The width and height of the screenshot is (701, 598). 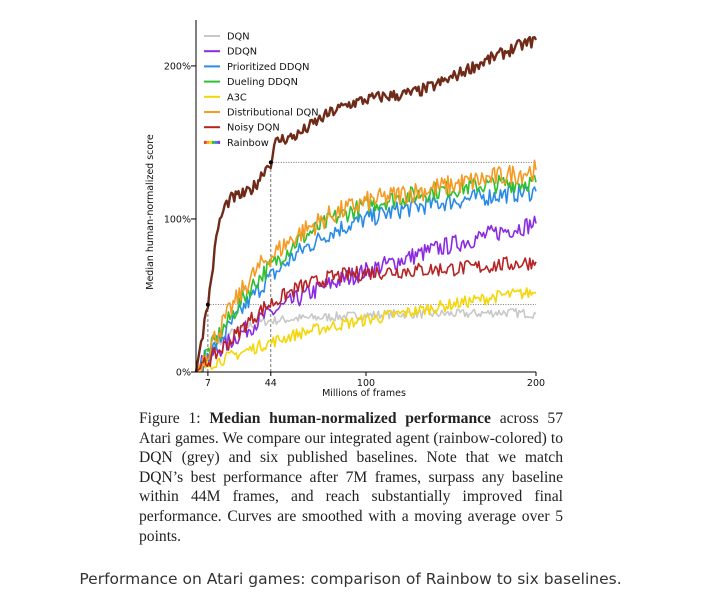 I want to click on x-tick-label: 200, so click(x=536, y=383).